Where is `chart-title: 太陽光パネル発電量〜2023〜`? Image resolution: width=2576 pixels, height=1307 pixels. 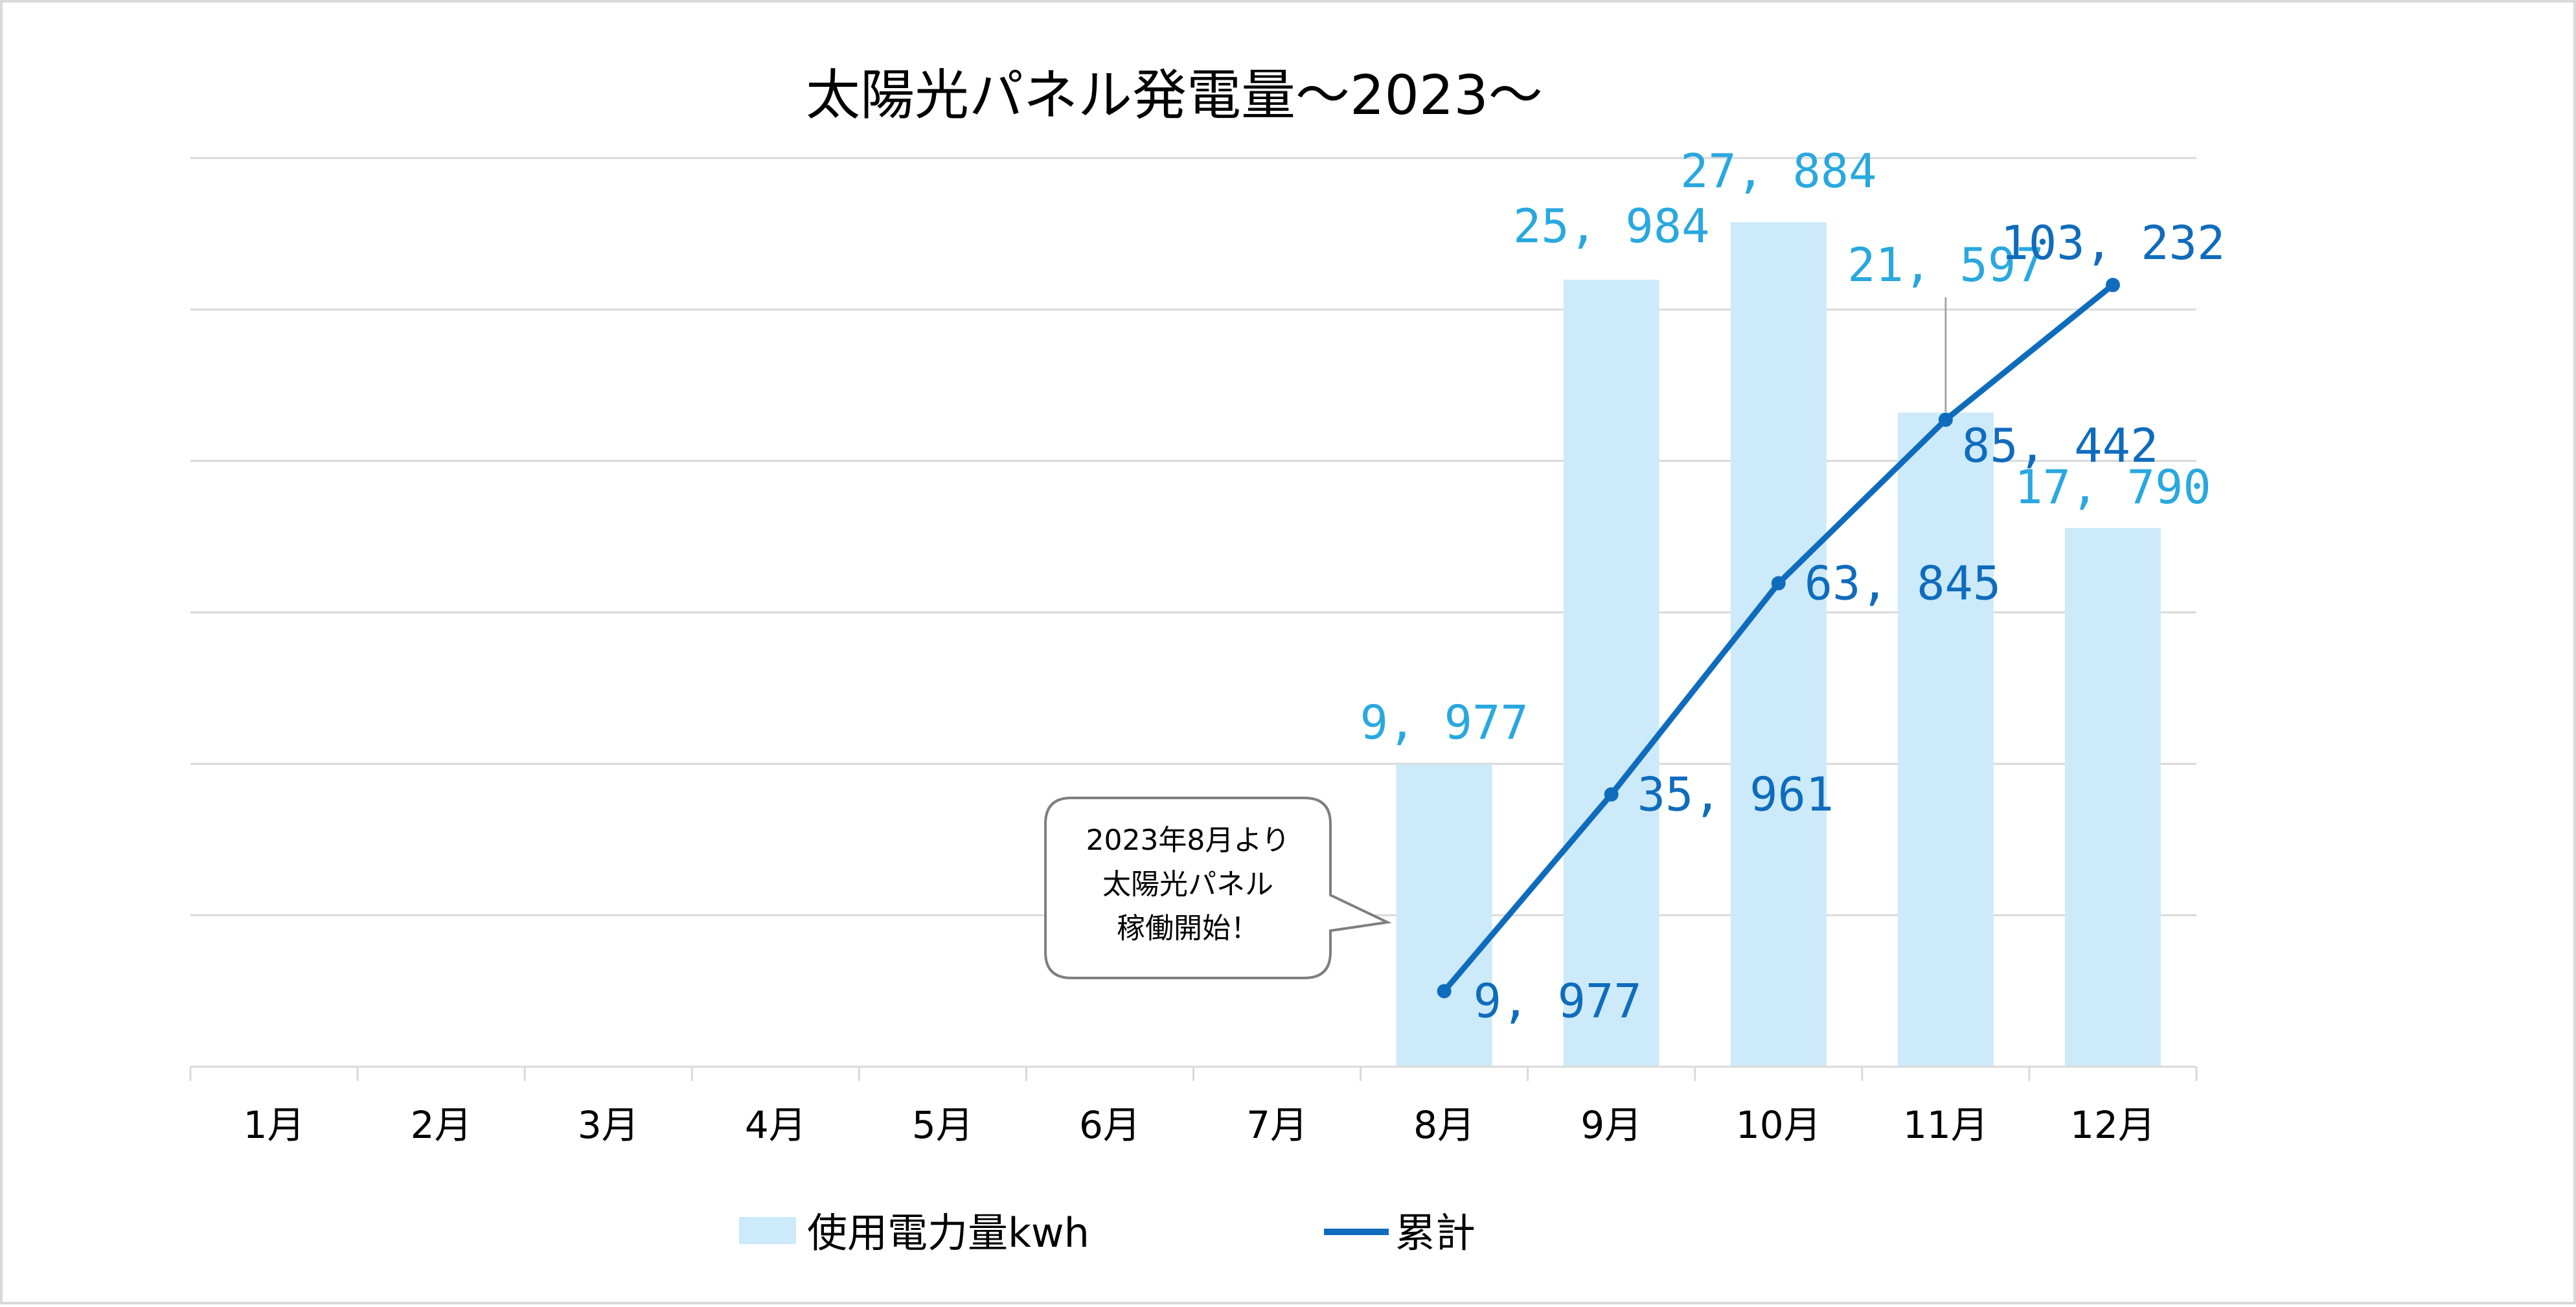
chart-title: 太陽光パネル発電量〜2023〜 is located at coordinates (1174, 95).